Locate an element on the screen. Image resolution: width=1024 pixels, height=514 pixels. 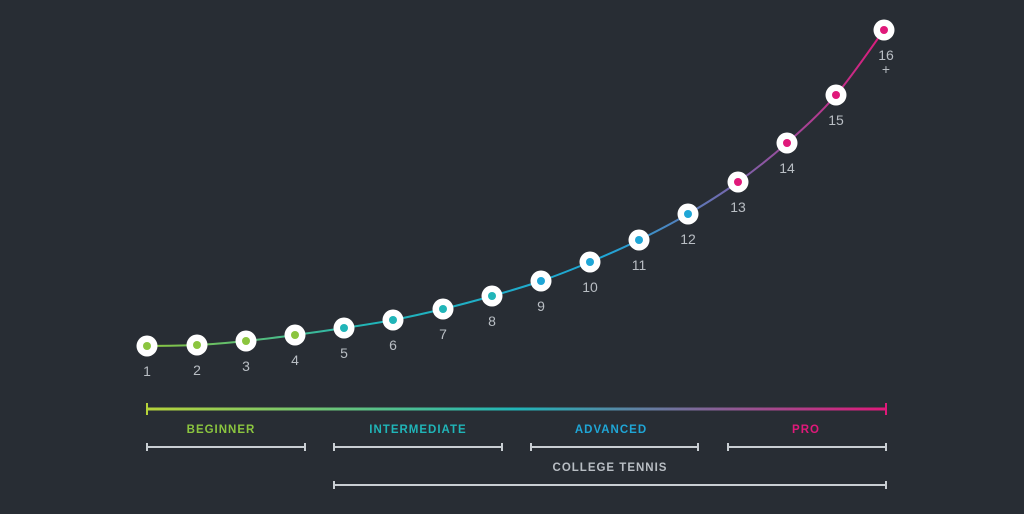
level-label: 12 is located at coordinates (688, 239).